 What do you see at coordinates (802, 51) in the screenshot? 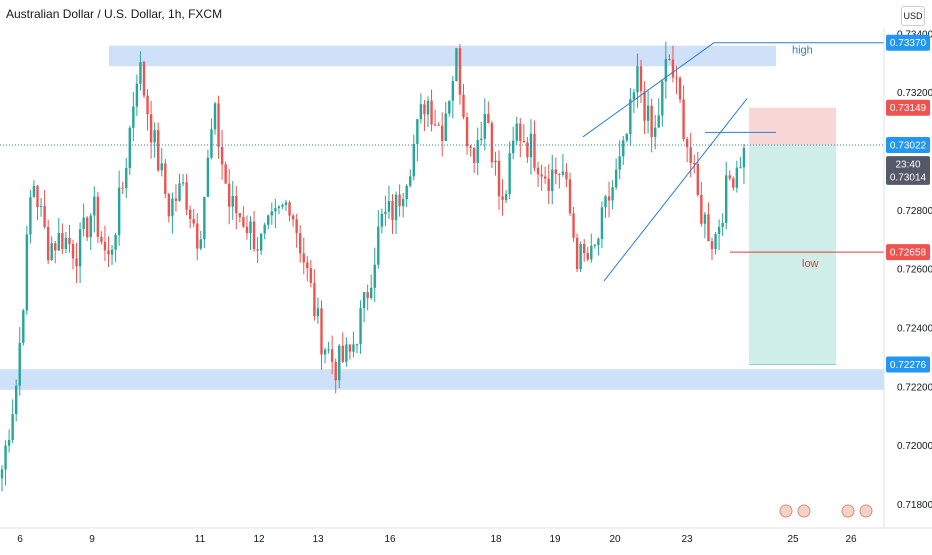
I see `annotation-high: high` at bounding box center [802, 51].